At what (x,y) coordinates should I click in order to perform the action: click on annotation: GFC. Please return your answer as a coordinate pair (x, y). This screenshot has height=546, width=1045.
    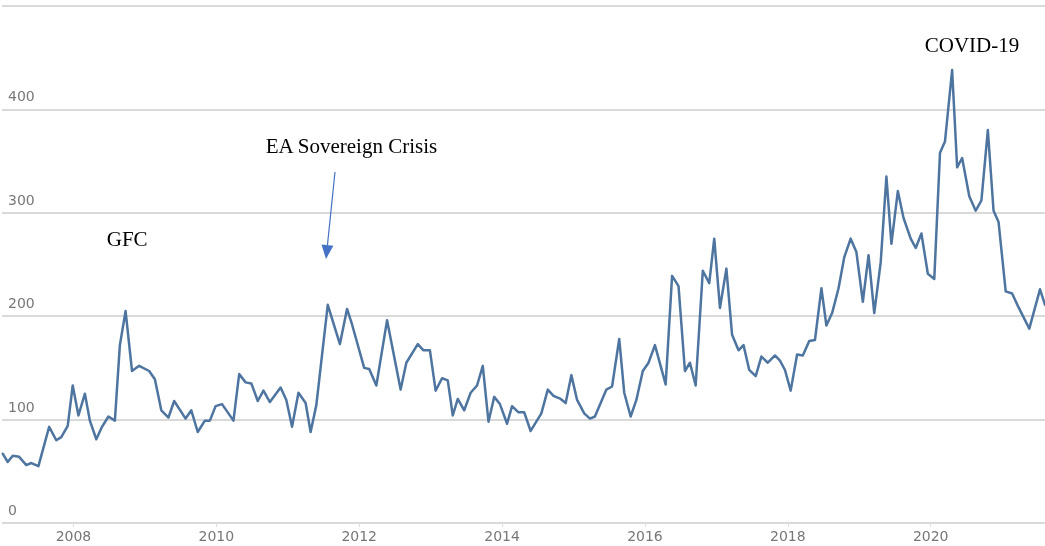
    Looking at the image, I should click on (127, 238).